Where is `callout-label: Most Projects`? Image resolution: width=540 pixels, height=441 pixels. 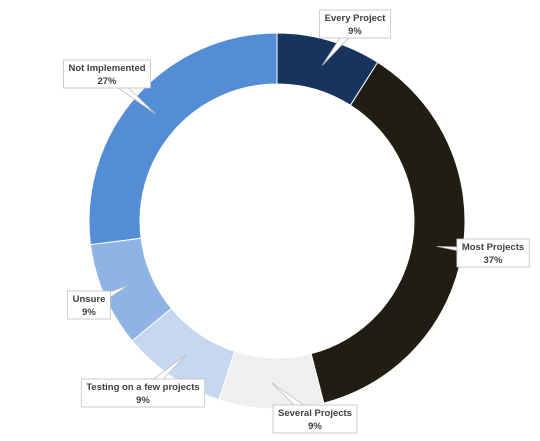
callout-label: Most Projects is located at coordinates (493, 247).